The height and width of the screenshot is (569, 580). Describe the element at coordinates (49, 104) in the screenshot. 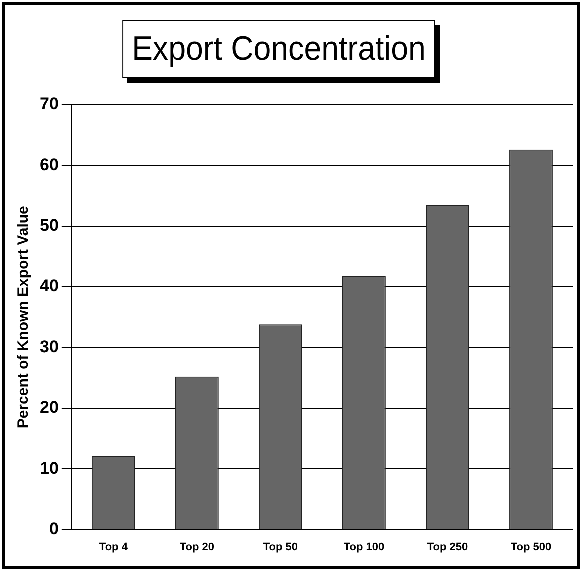

I see `y-tick-label: 70` at that location.